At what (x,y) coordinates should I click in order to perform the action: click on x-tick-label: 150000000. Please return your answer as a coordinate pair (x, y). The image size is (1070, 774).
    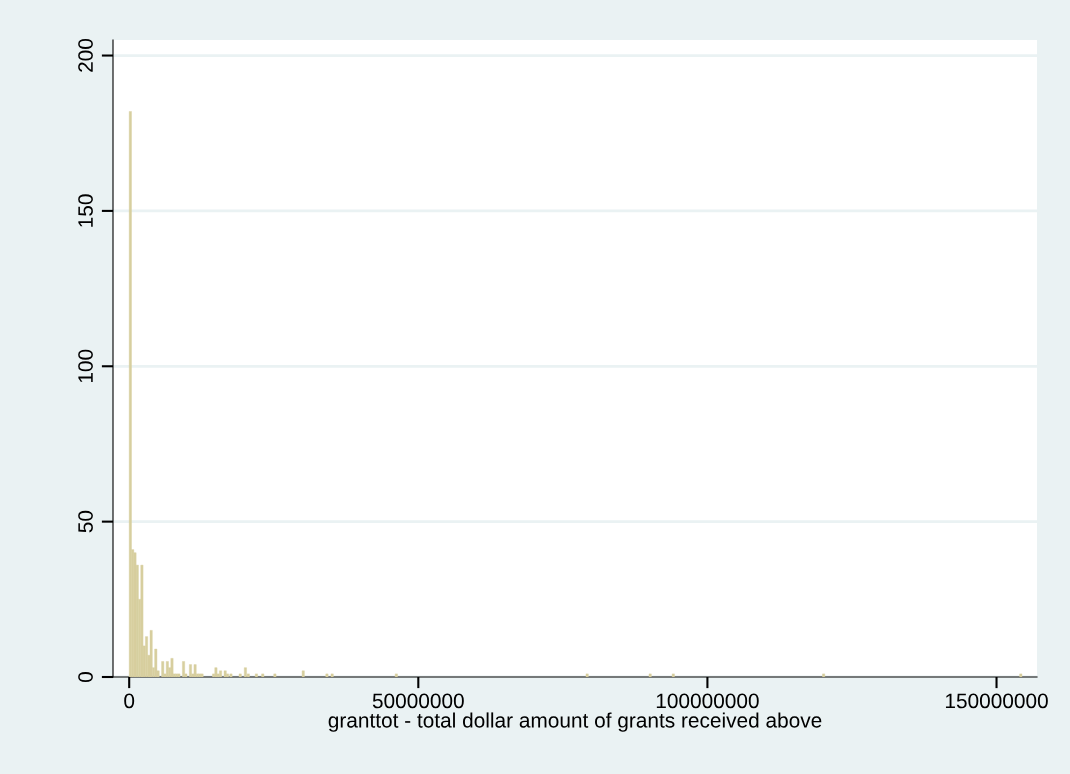
    Looking at the image, I should click on (996, 701).